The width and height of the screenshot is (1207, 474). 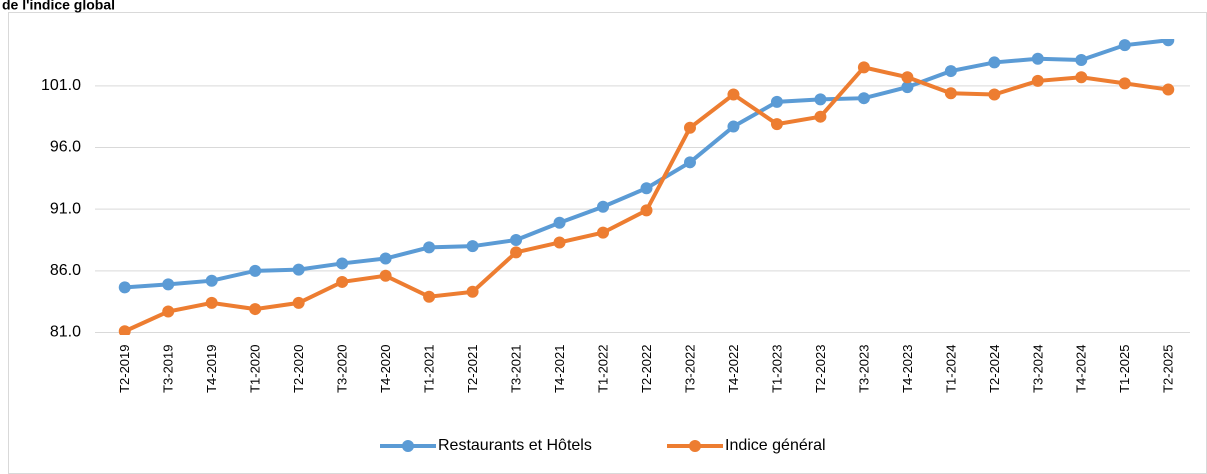 What do you see at coordinates (255, 369) in the screenshot?
I see `x-tick-label: T1-2020` at bounding box center [255, 369].